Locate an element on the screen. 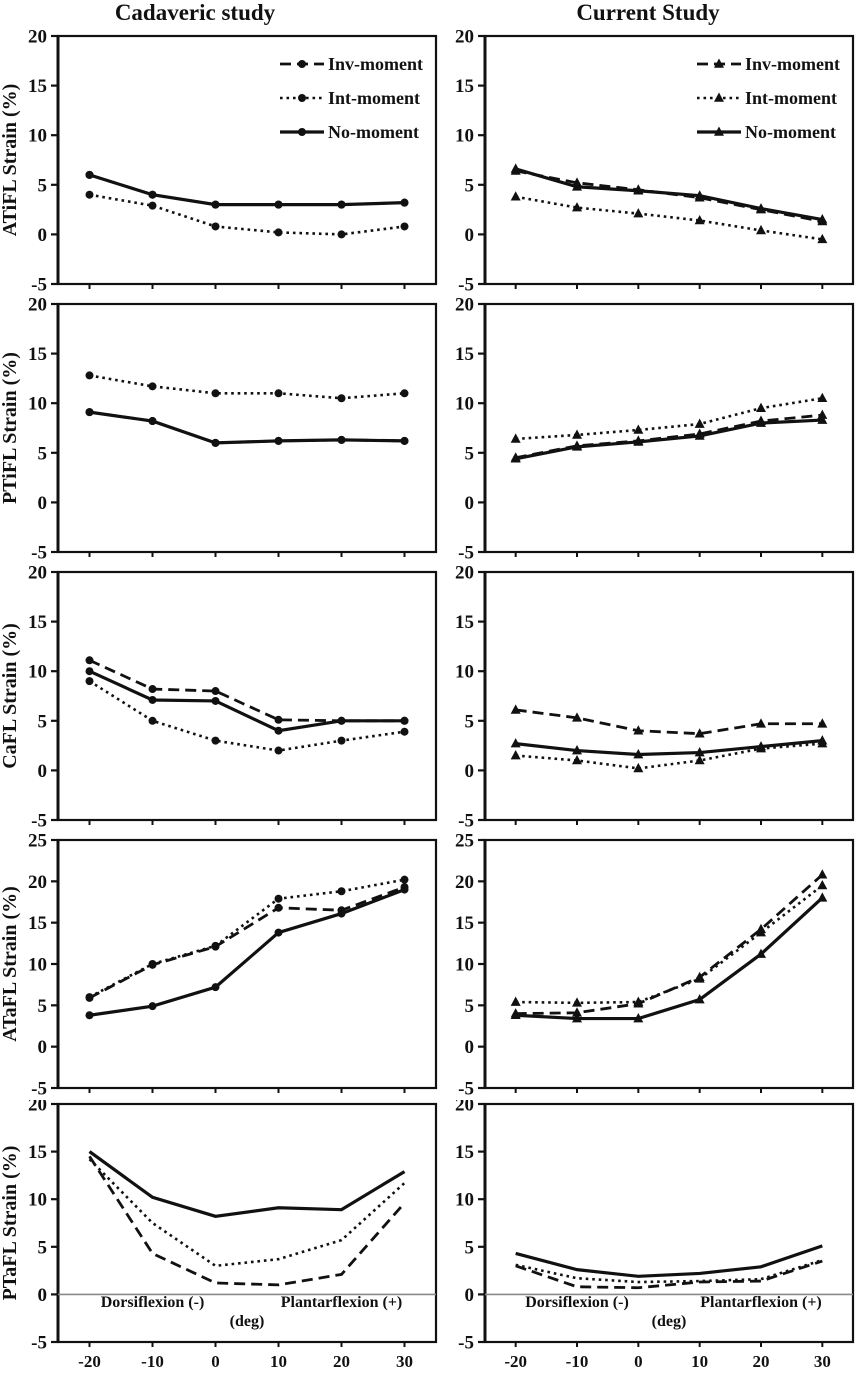 This screenshot has height=1381, width=860. chart-cell-cafl-current: -5 0 5 10 15 20 is located at coordinates (650, 697).